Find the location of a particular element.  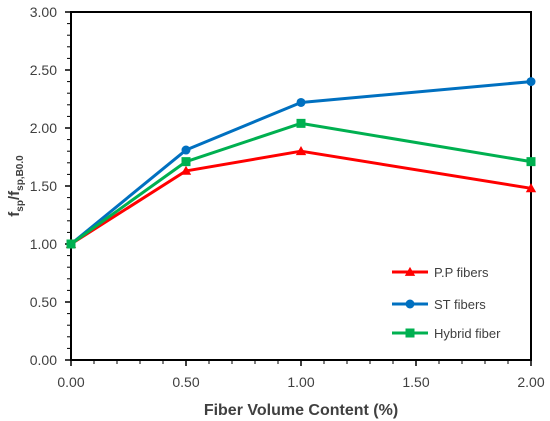

x-tick-label: 0.00 is located at coordinates (70, 382).